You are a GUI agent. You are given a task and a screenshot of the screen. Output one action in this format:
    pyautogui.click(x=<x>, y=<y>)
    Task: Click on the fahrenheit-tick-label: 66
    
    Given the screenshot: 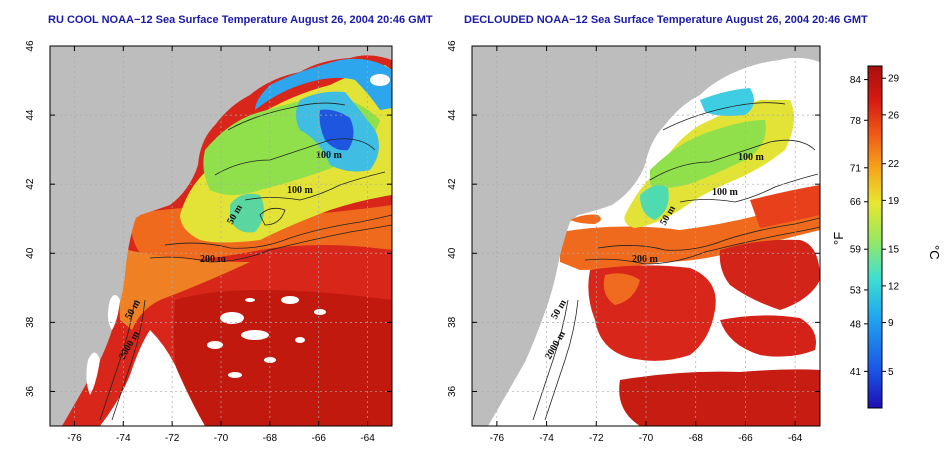 What is the action you would take?
    pyautogui.click(x=856, y=202)
    